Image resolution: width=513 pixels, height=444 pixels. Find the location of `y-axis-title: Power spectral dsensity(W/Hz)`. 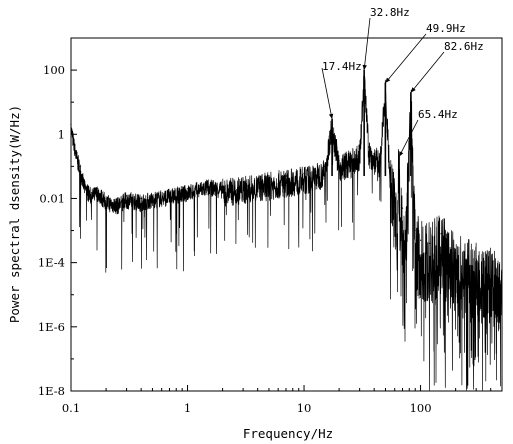

y-axis-title: Power spectral dsensity(W/Hz) is located at coordinates (14, 214).